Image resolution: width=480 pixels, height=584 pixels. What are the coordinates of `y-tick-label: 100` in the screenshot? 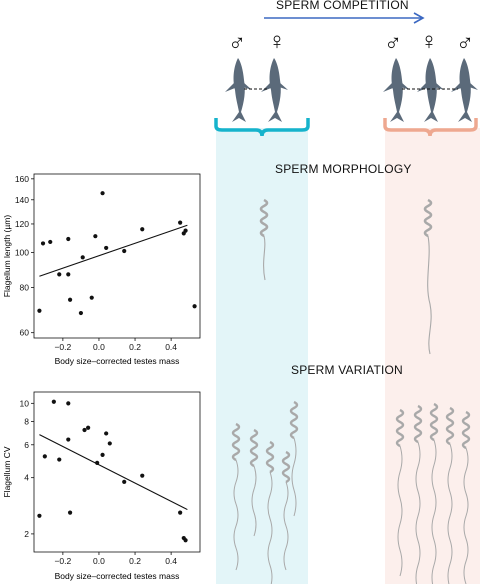 It's located at (22, 253).